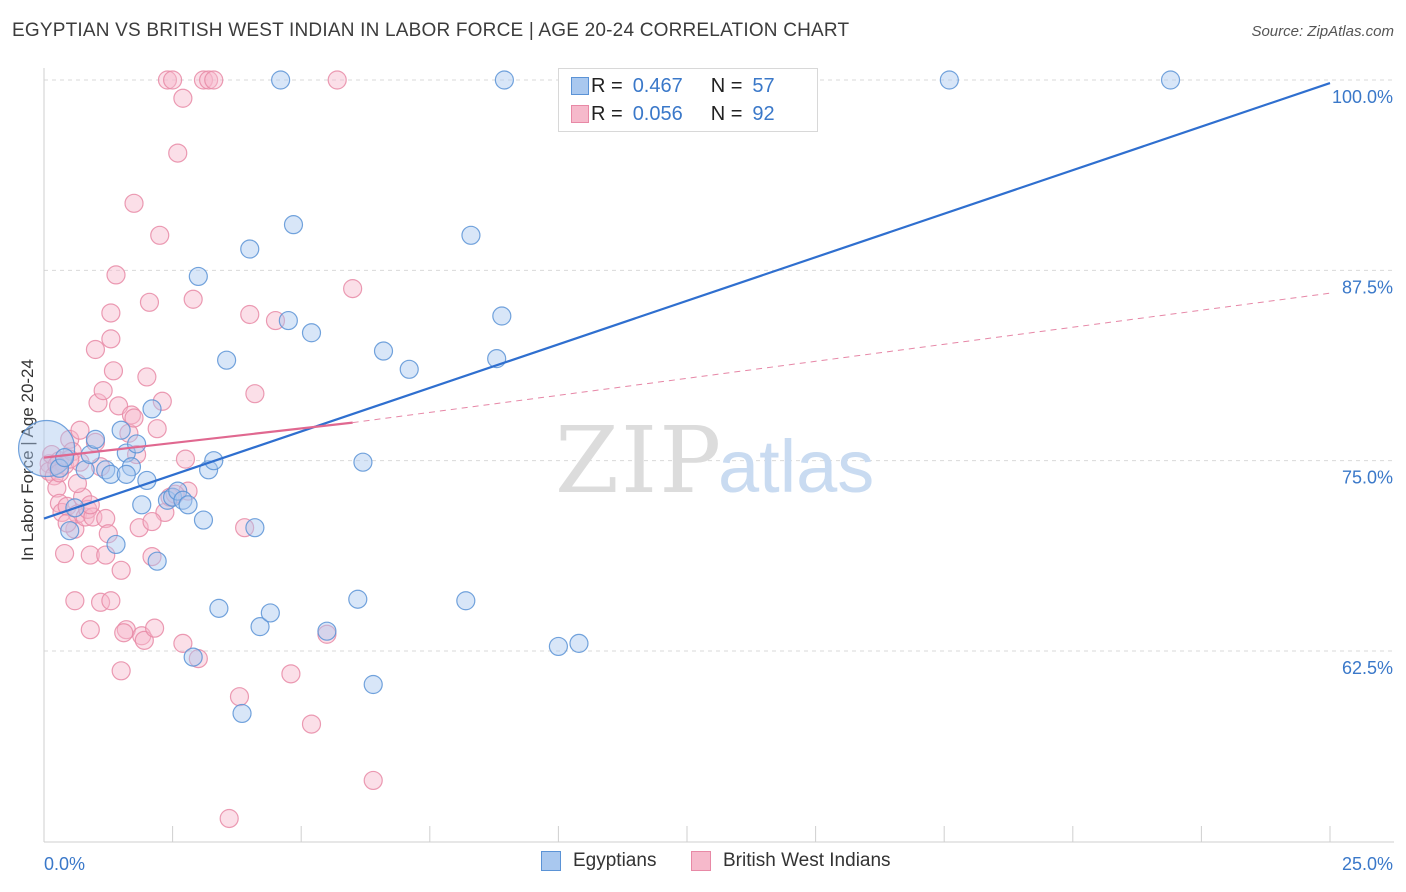 The width and height of the screenshot is (1406, 892). I want to click on legend-row-british-west-indians: R = 0.056 N = 92, so click(673, 114).